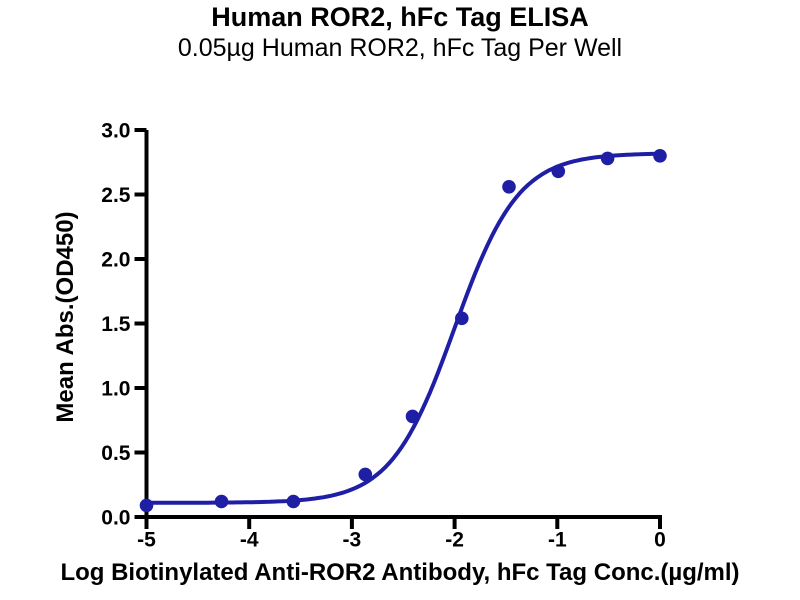 The image size is (800, 600). Describe the element at coordinates (146, 539) in the screenshot. I see `x-tick-label: -5` at that location.